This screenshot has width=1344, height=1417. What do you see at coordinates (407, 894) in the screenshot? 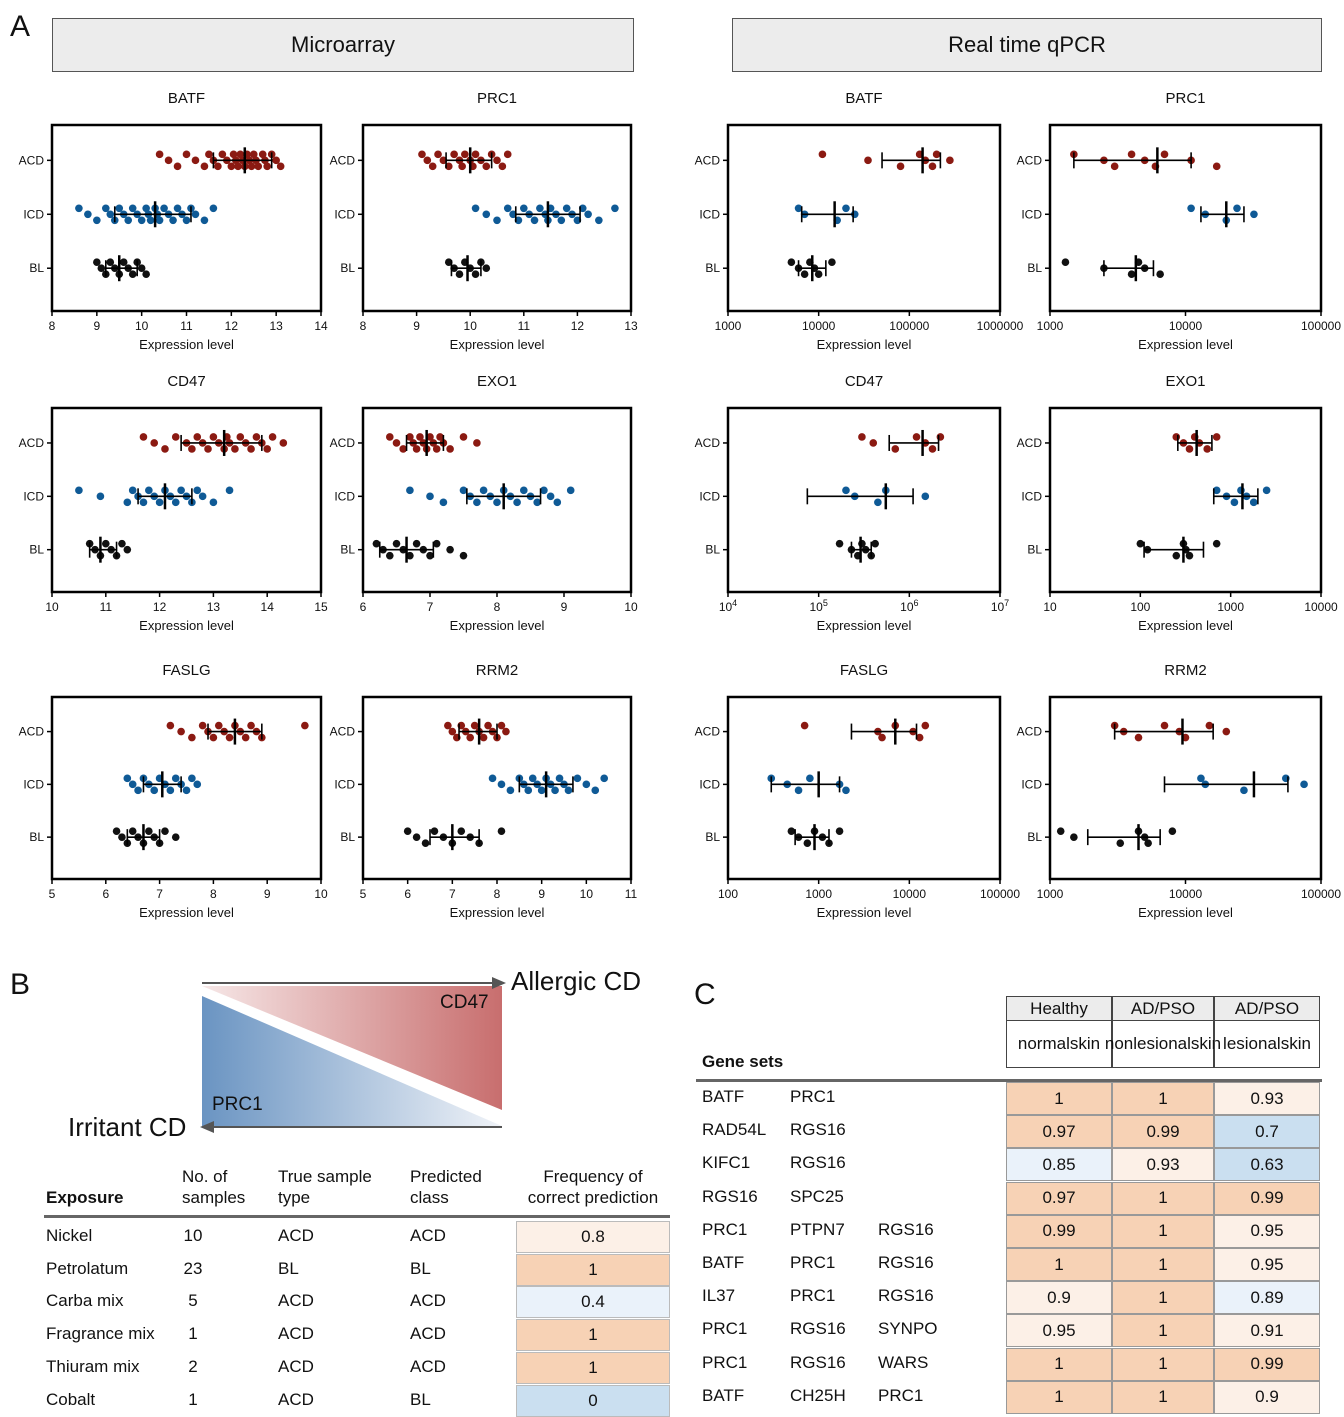
I see `x-tick-label: 6` at bounding box center [407, 894].